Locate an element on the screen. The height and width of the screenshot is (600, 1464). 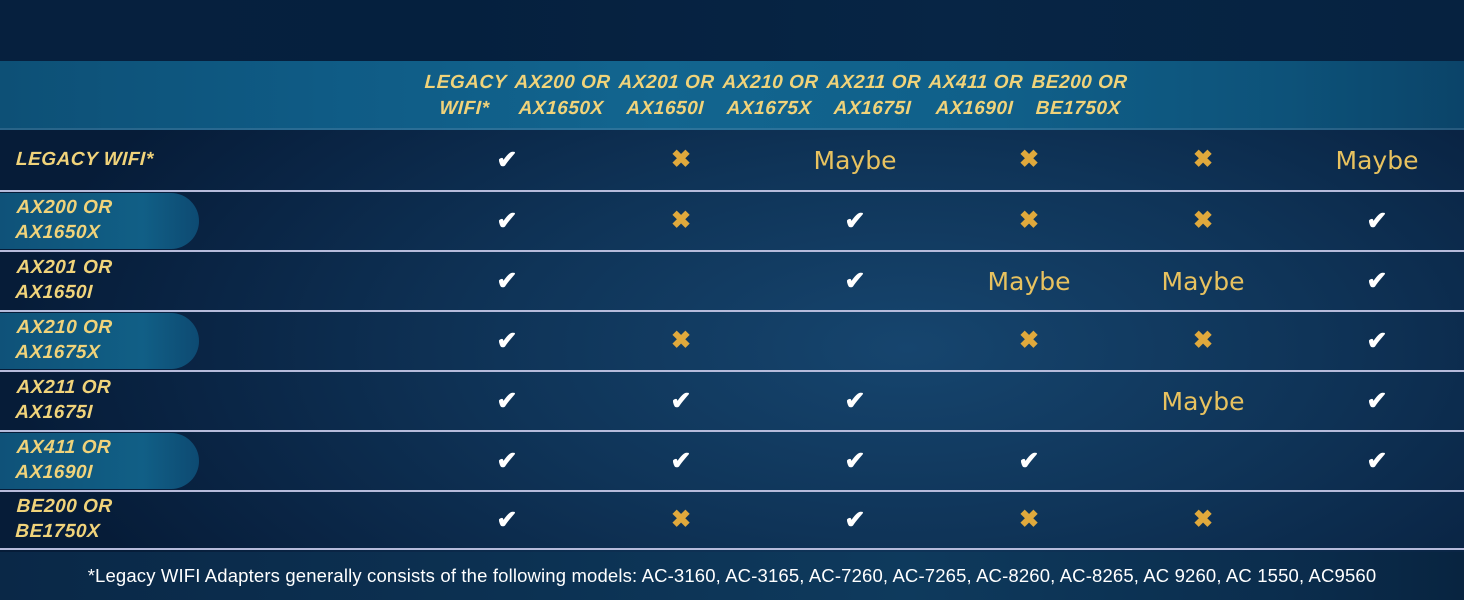
table-row: AX200 OR AX1650X ✔ ✖ ✔ ✖ ✖ ✔ is located at coordinates (732, 220).